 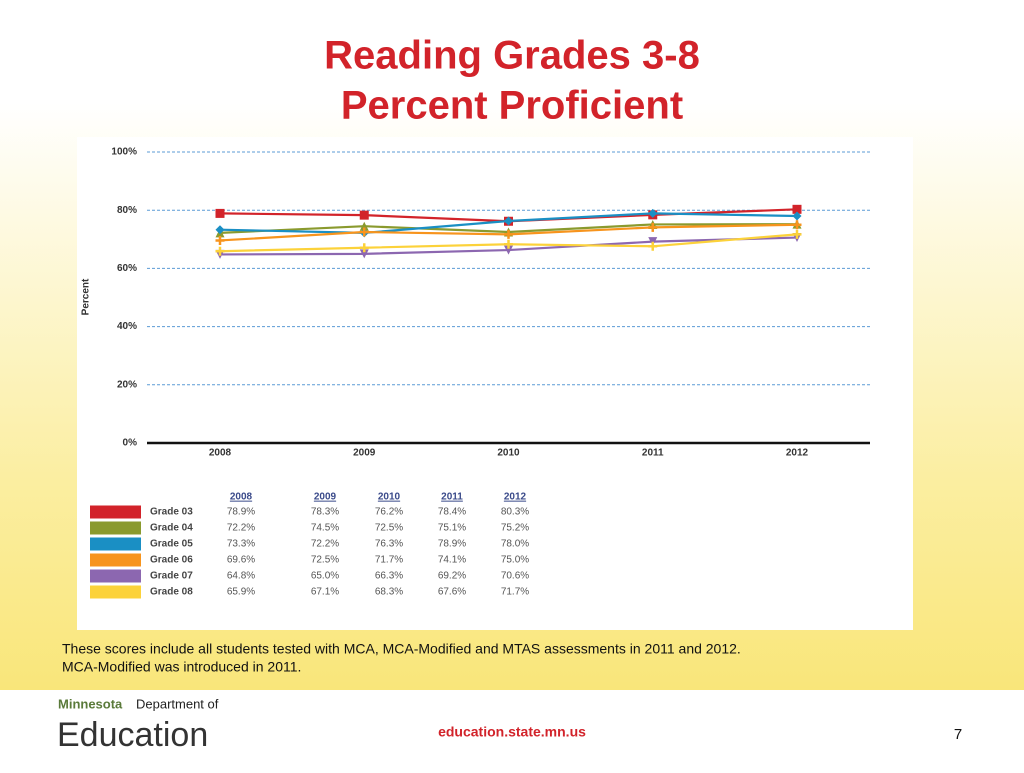 What do you see at coordinates (325, 528) in the screenshot?
I see `table-cell: 74.5%` at bounding box center [325, 528].